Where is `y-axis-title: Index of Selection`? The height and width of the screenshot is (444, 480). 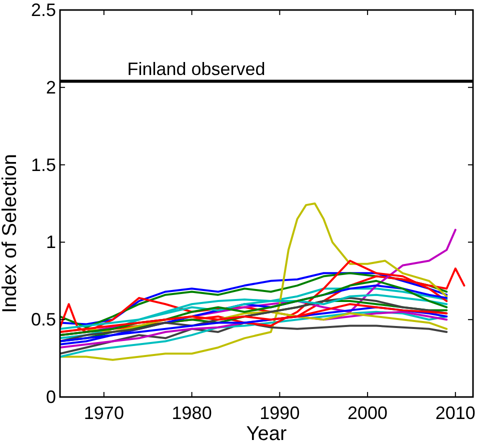
y-axis-title: Index of Selection is located at coordinates (10, 233).